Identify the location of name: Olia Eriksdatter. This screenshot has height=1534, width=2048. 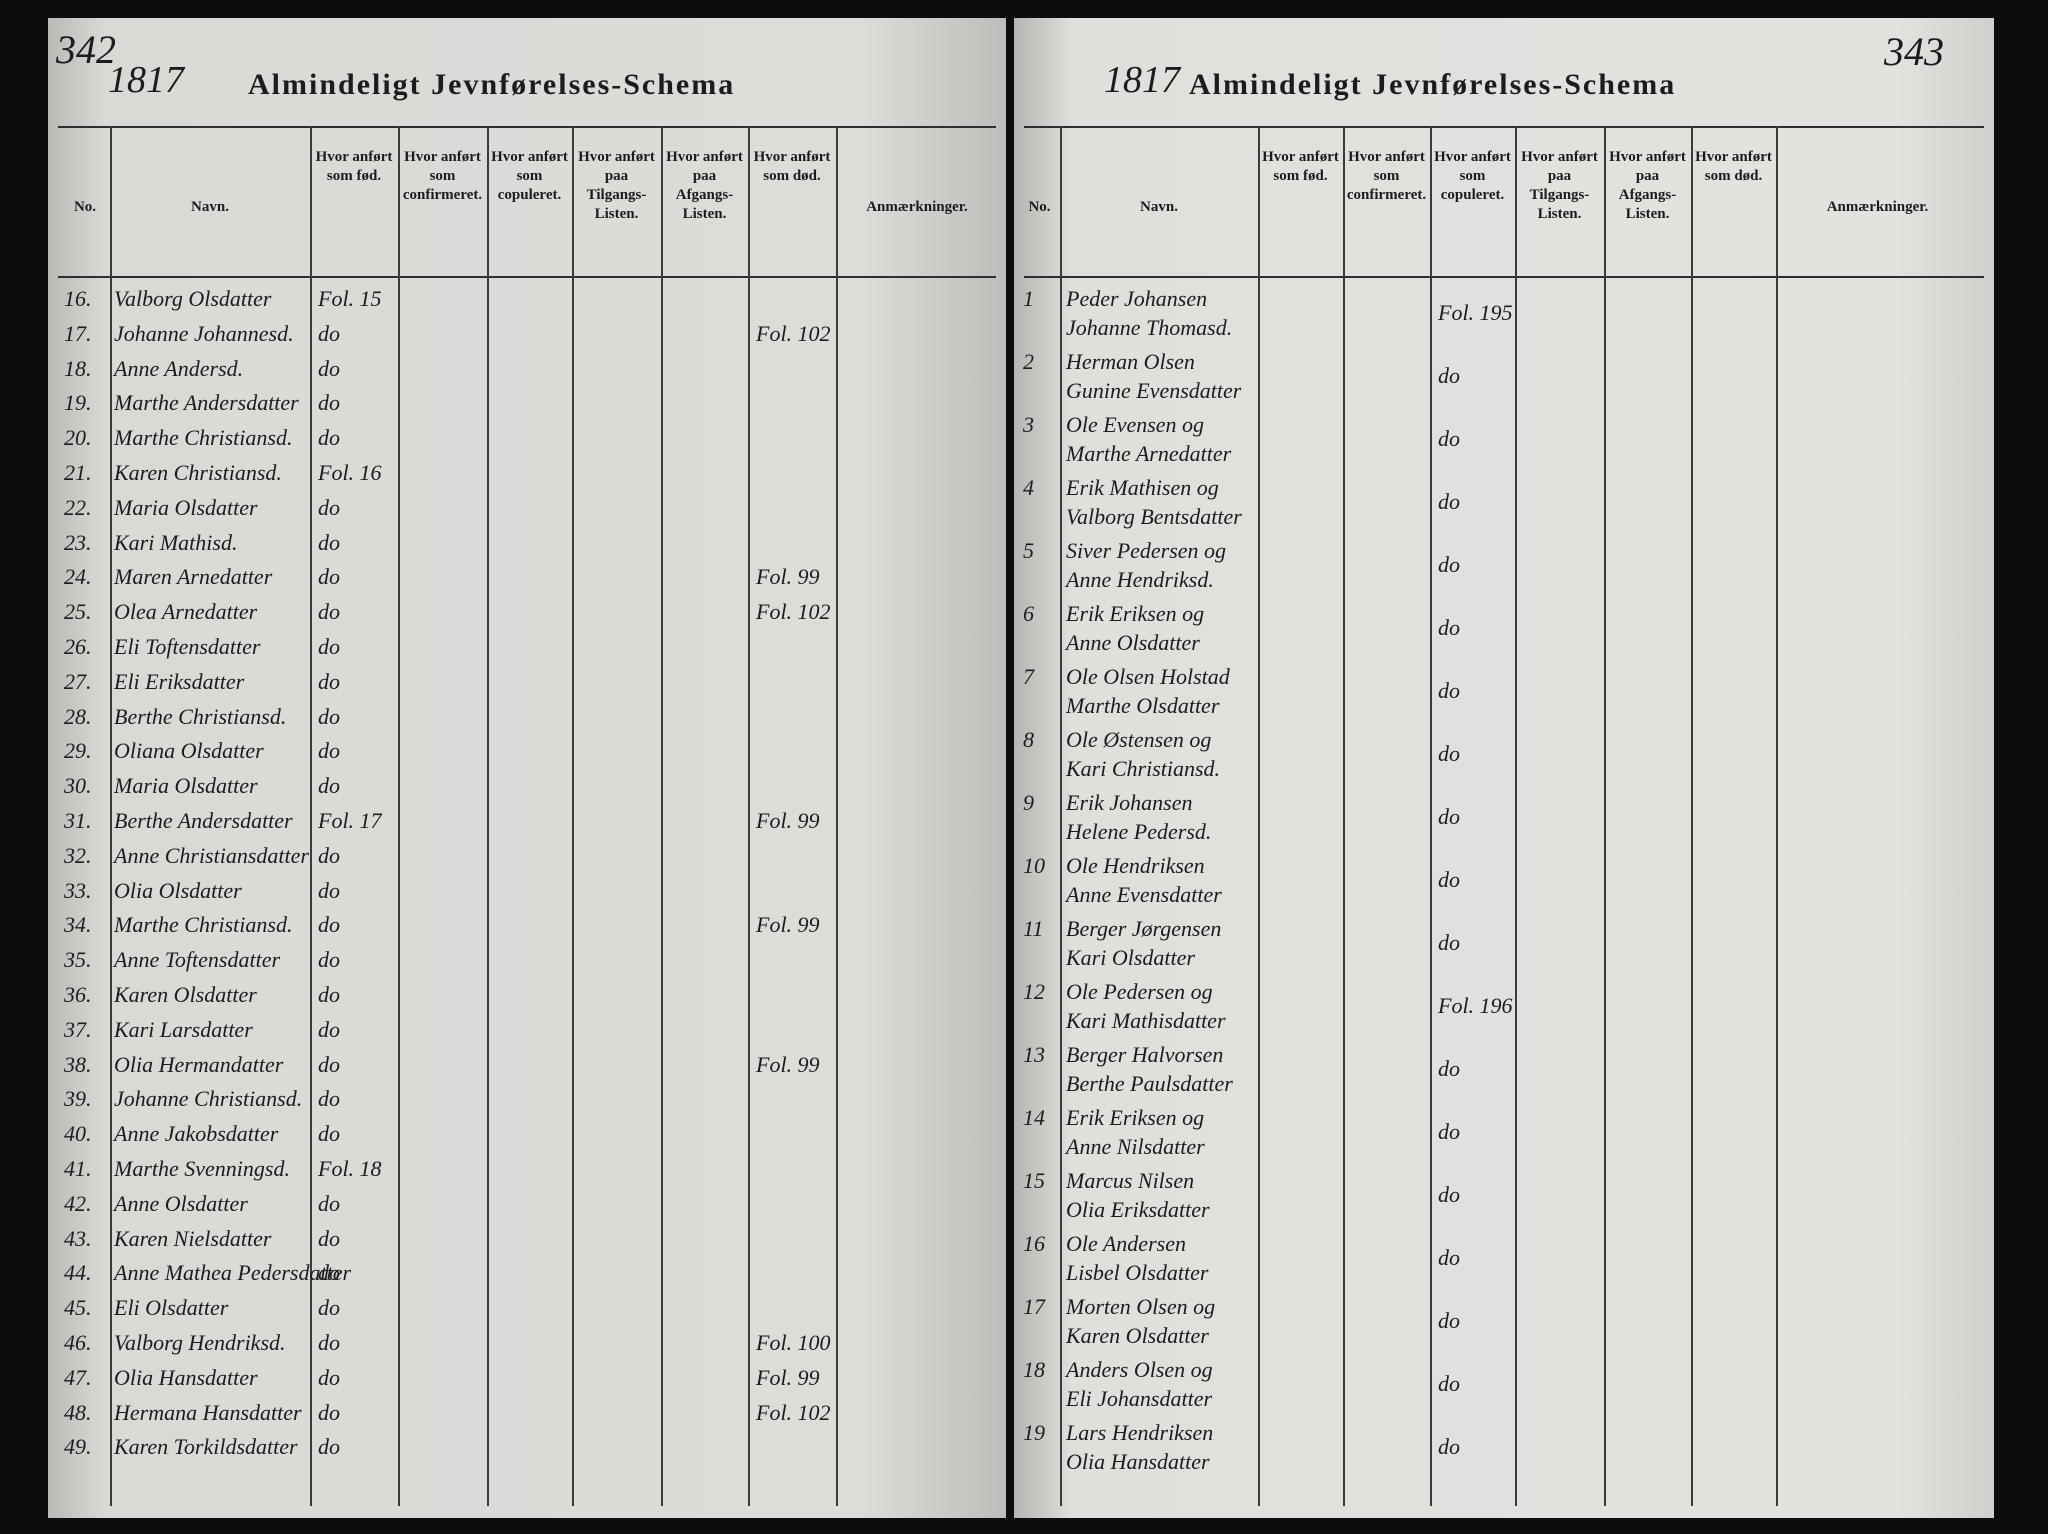
(1138, 1209).